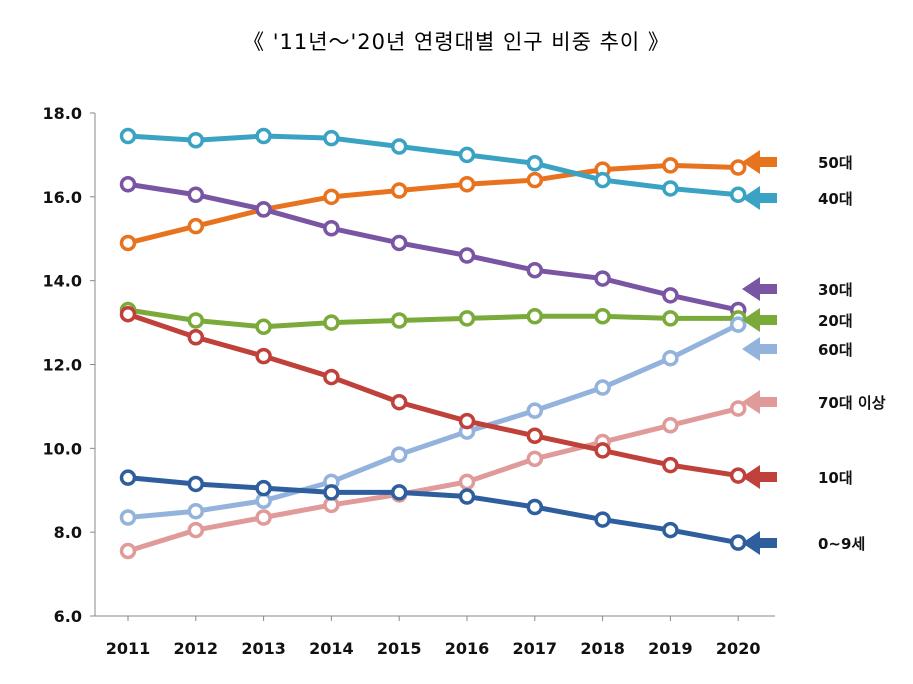 The image size is (913, 684). Describe the element at coordinates (62, 448) in the screenshot. I see `y-tick-label: 10.0` at that location.